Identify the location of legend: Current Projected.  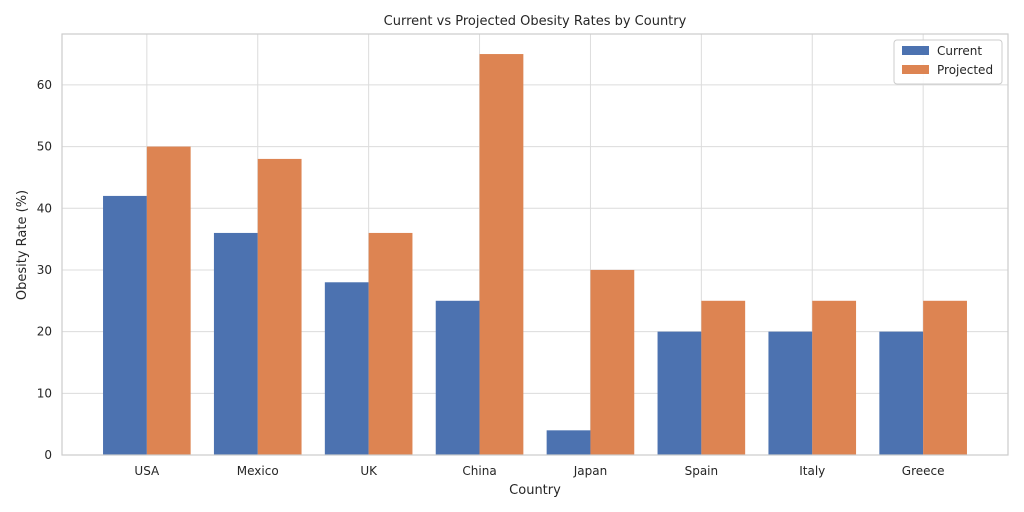
(948, 62).